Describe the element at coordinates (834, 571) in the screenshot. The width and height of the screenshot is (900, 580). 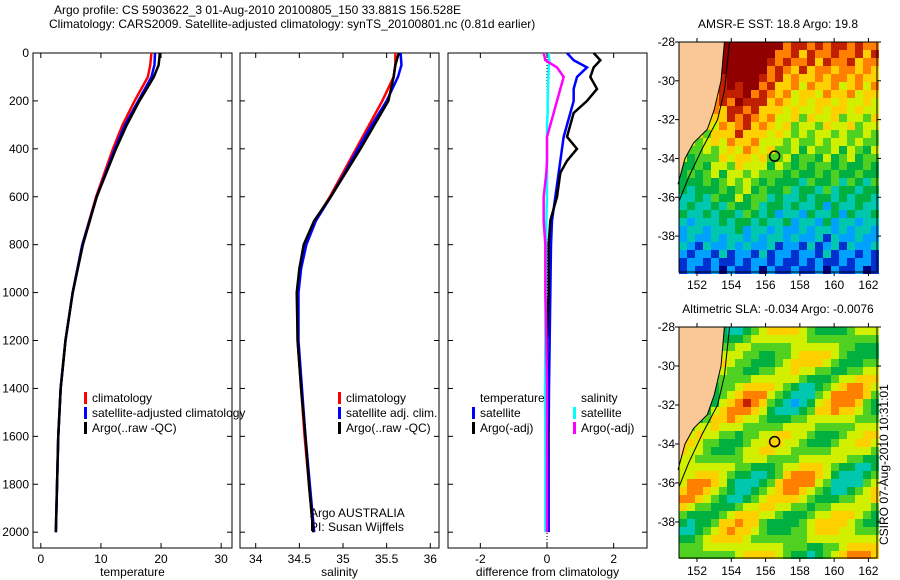
I see `map-x-tick-label: 160` at that location.